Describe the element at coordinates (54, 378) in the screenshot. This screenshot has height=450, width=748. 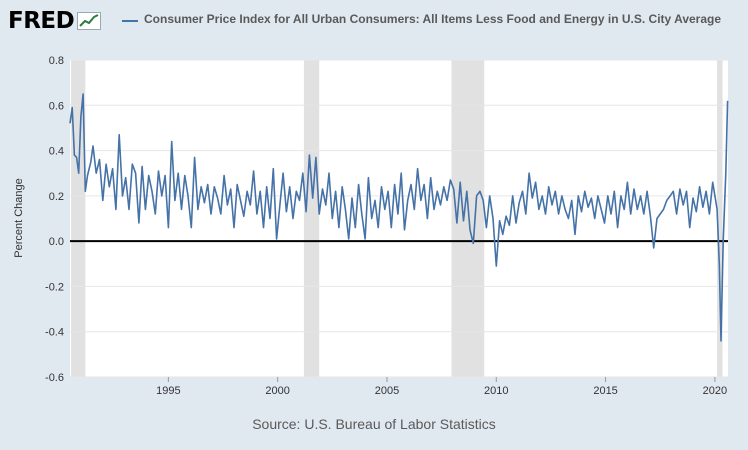
I see `y-tick-label: -0.6` at that location.